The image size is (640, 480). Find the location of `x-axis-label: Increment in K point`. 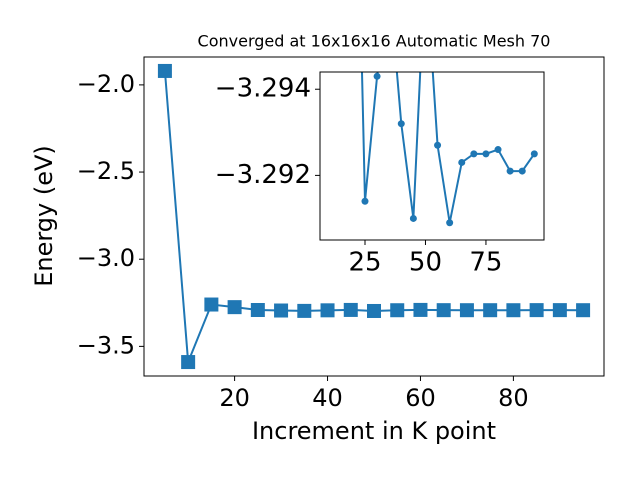

x-axis-label: Increment in K point is located at coordinates (374, 431).